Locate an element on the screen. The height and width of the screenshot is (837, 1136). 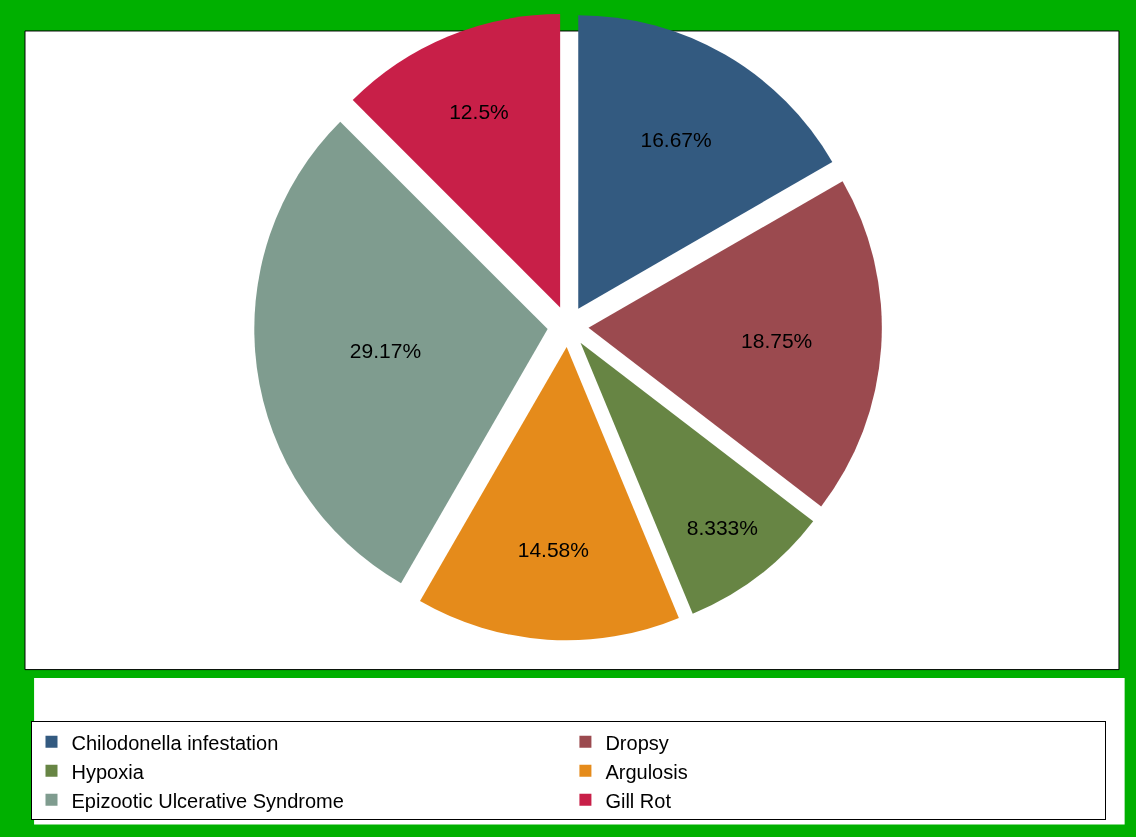
legend-label: Argulosis is located at coordinates (646, 771).